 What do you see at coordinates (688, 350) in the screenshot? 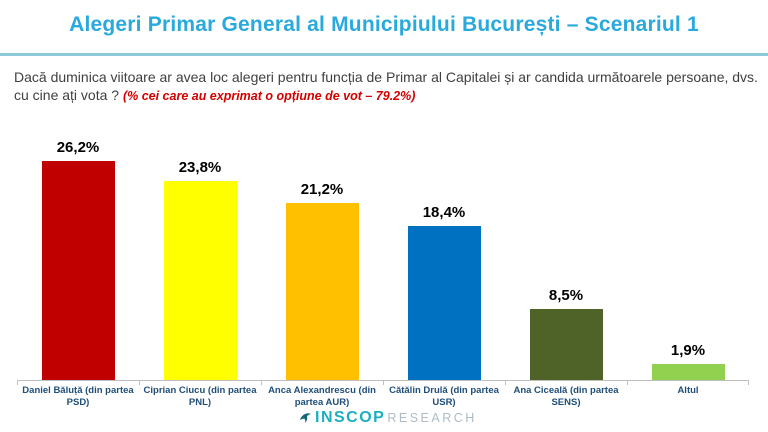
I see `bar-value-label: 1,9%` at bounding box center [688, 350].